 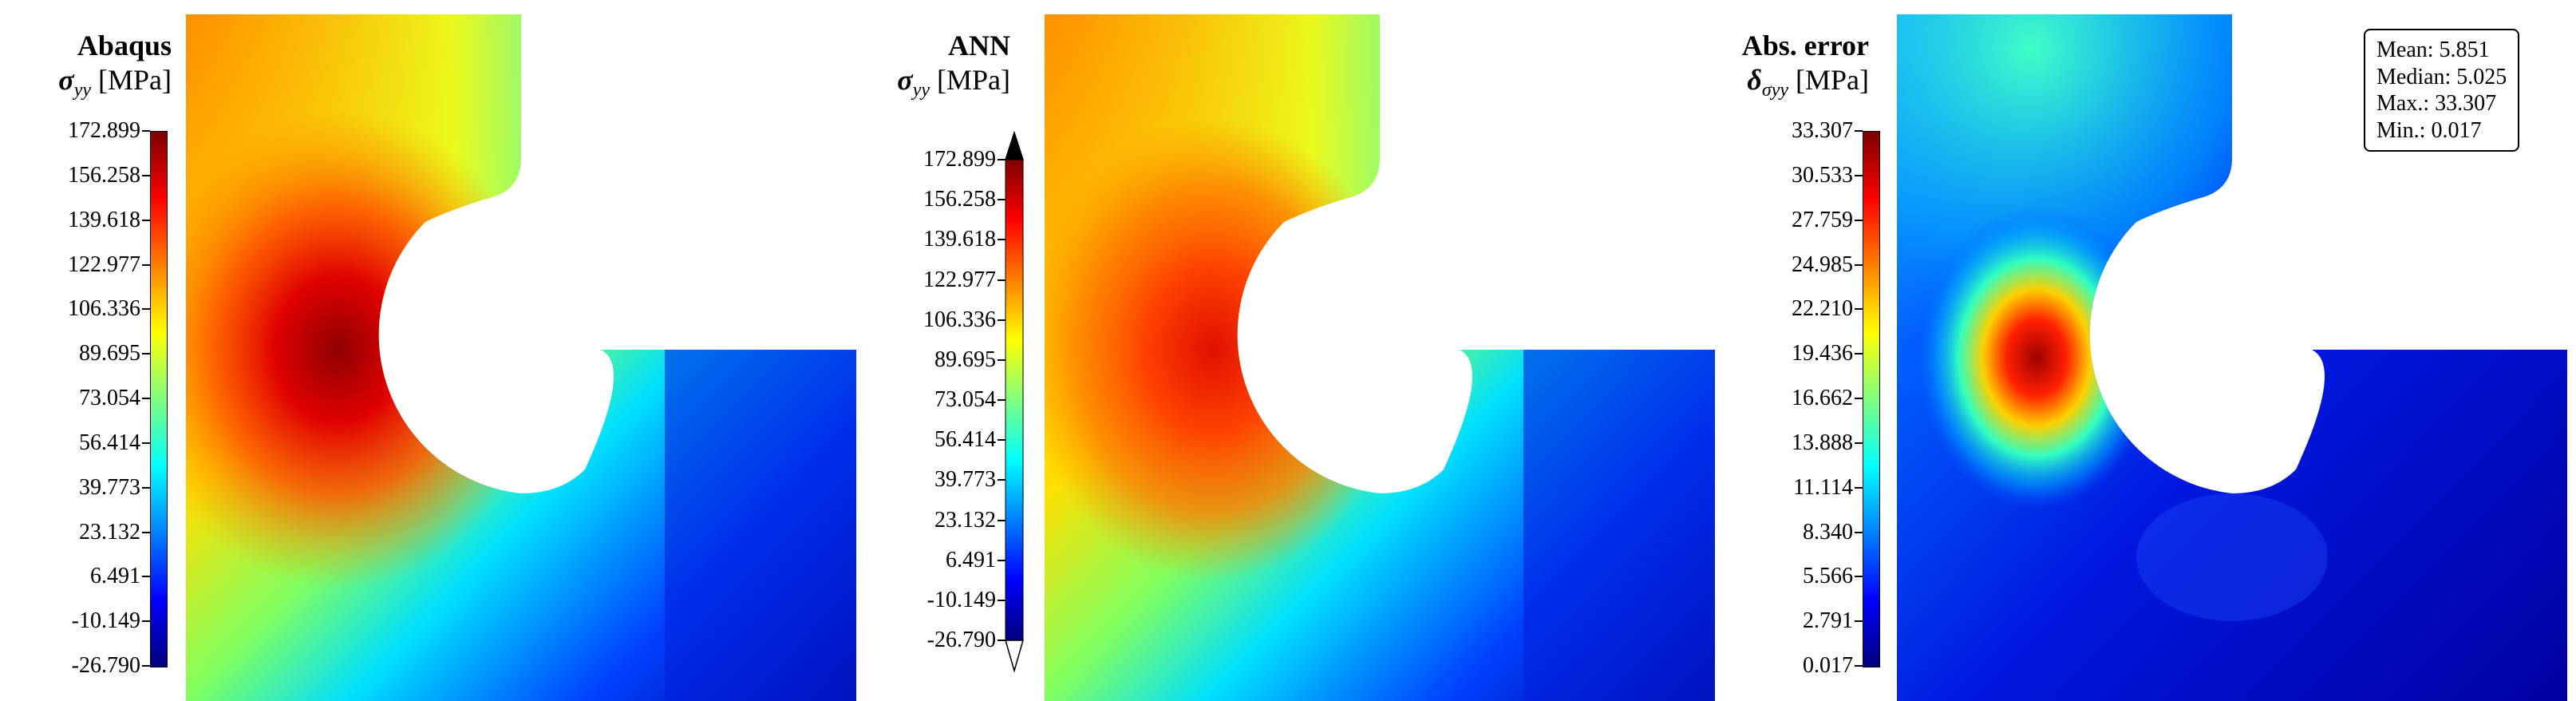 I want to click on quantity-symbol: δ, so click(x=1754, y=81).